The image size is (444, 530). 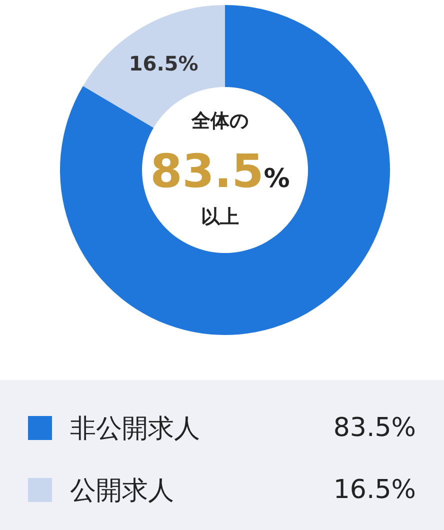 I want to click on text: 以上, so click(x=220, y=217).